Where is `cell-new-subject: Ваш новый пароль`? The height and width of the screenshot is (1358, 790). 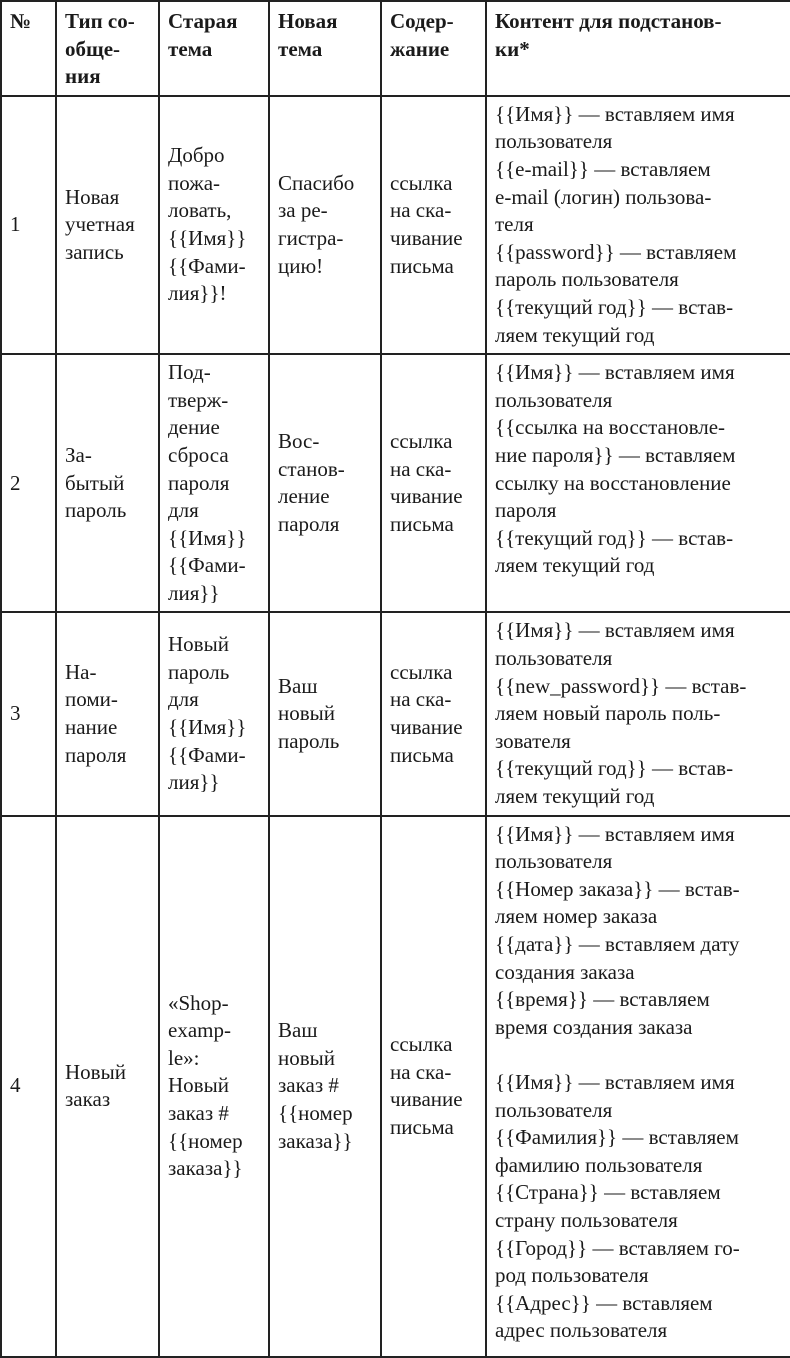 cell-new-subject: Ваш новый пароль is located at coordinates (325, 714).